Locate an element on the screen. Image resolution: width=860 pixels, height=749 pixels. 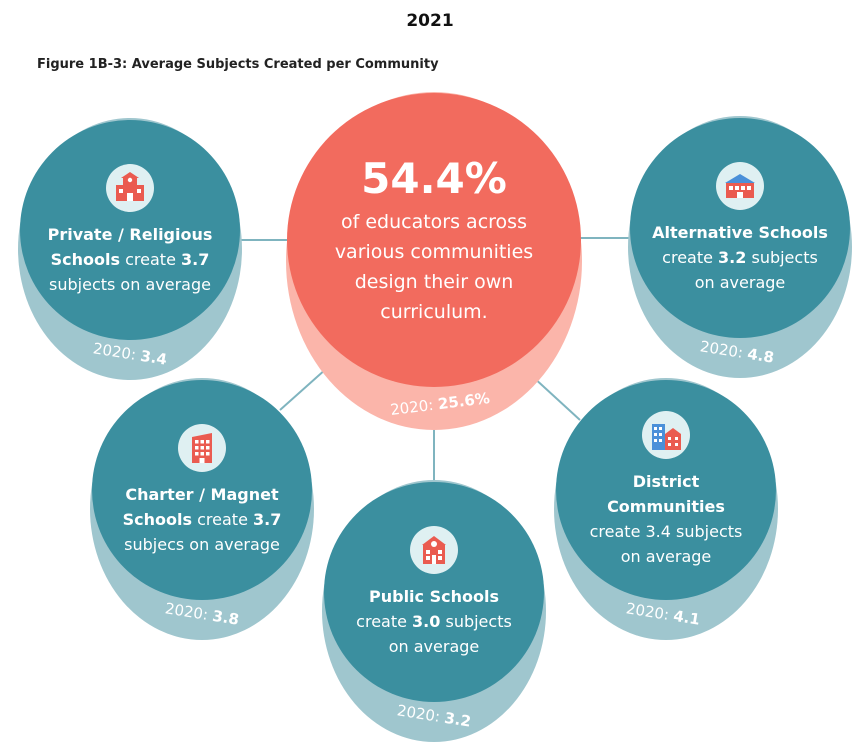
school-building-icon is located at coordinates (130, 187).